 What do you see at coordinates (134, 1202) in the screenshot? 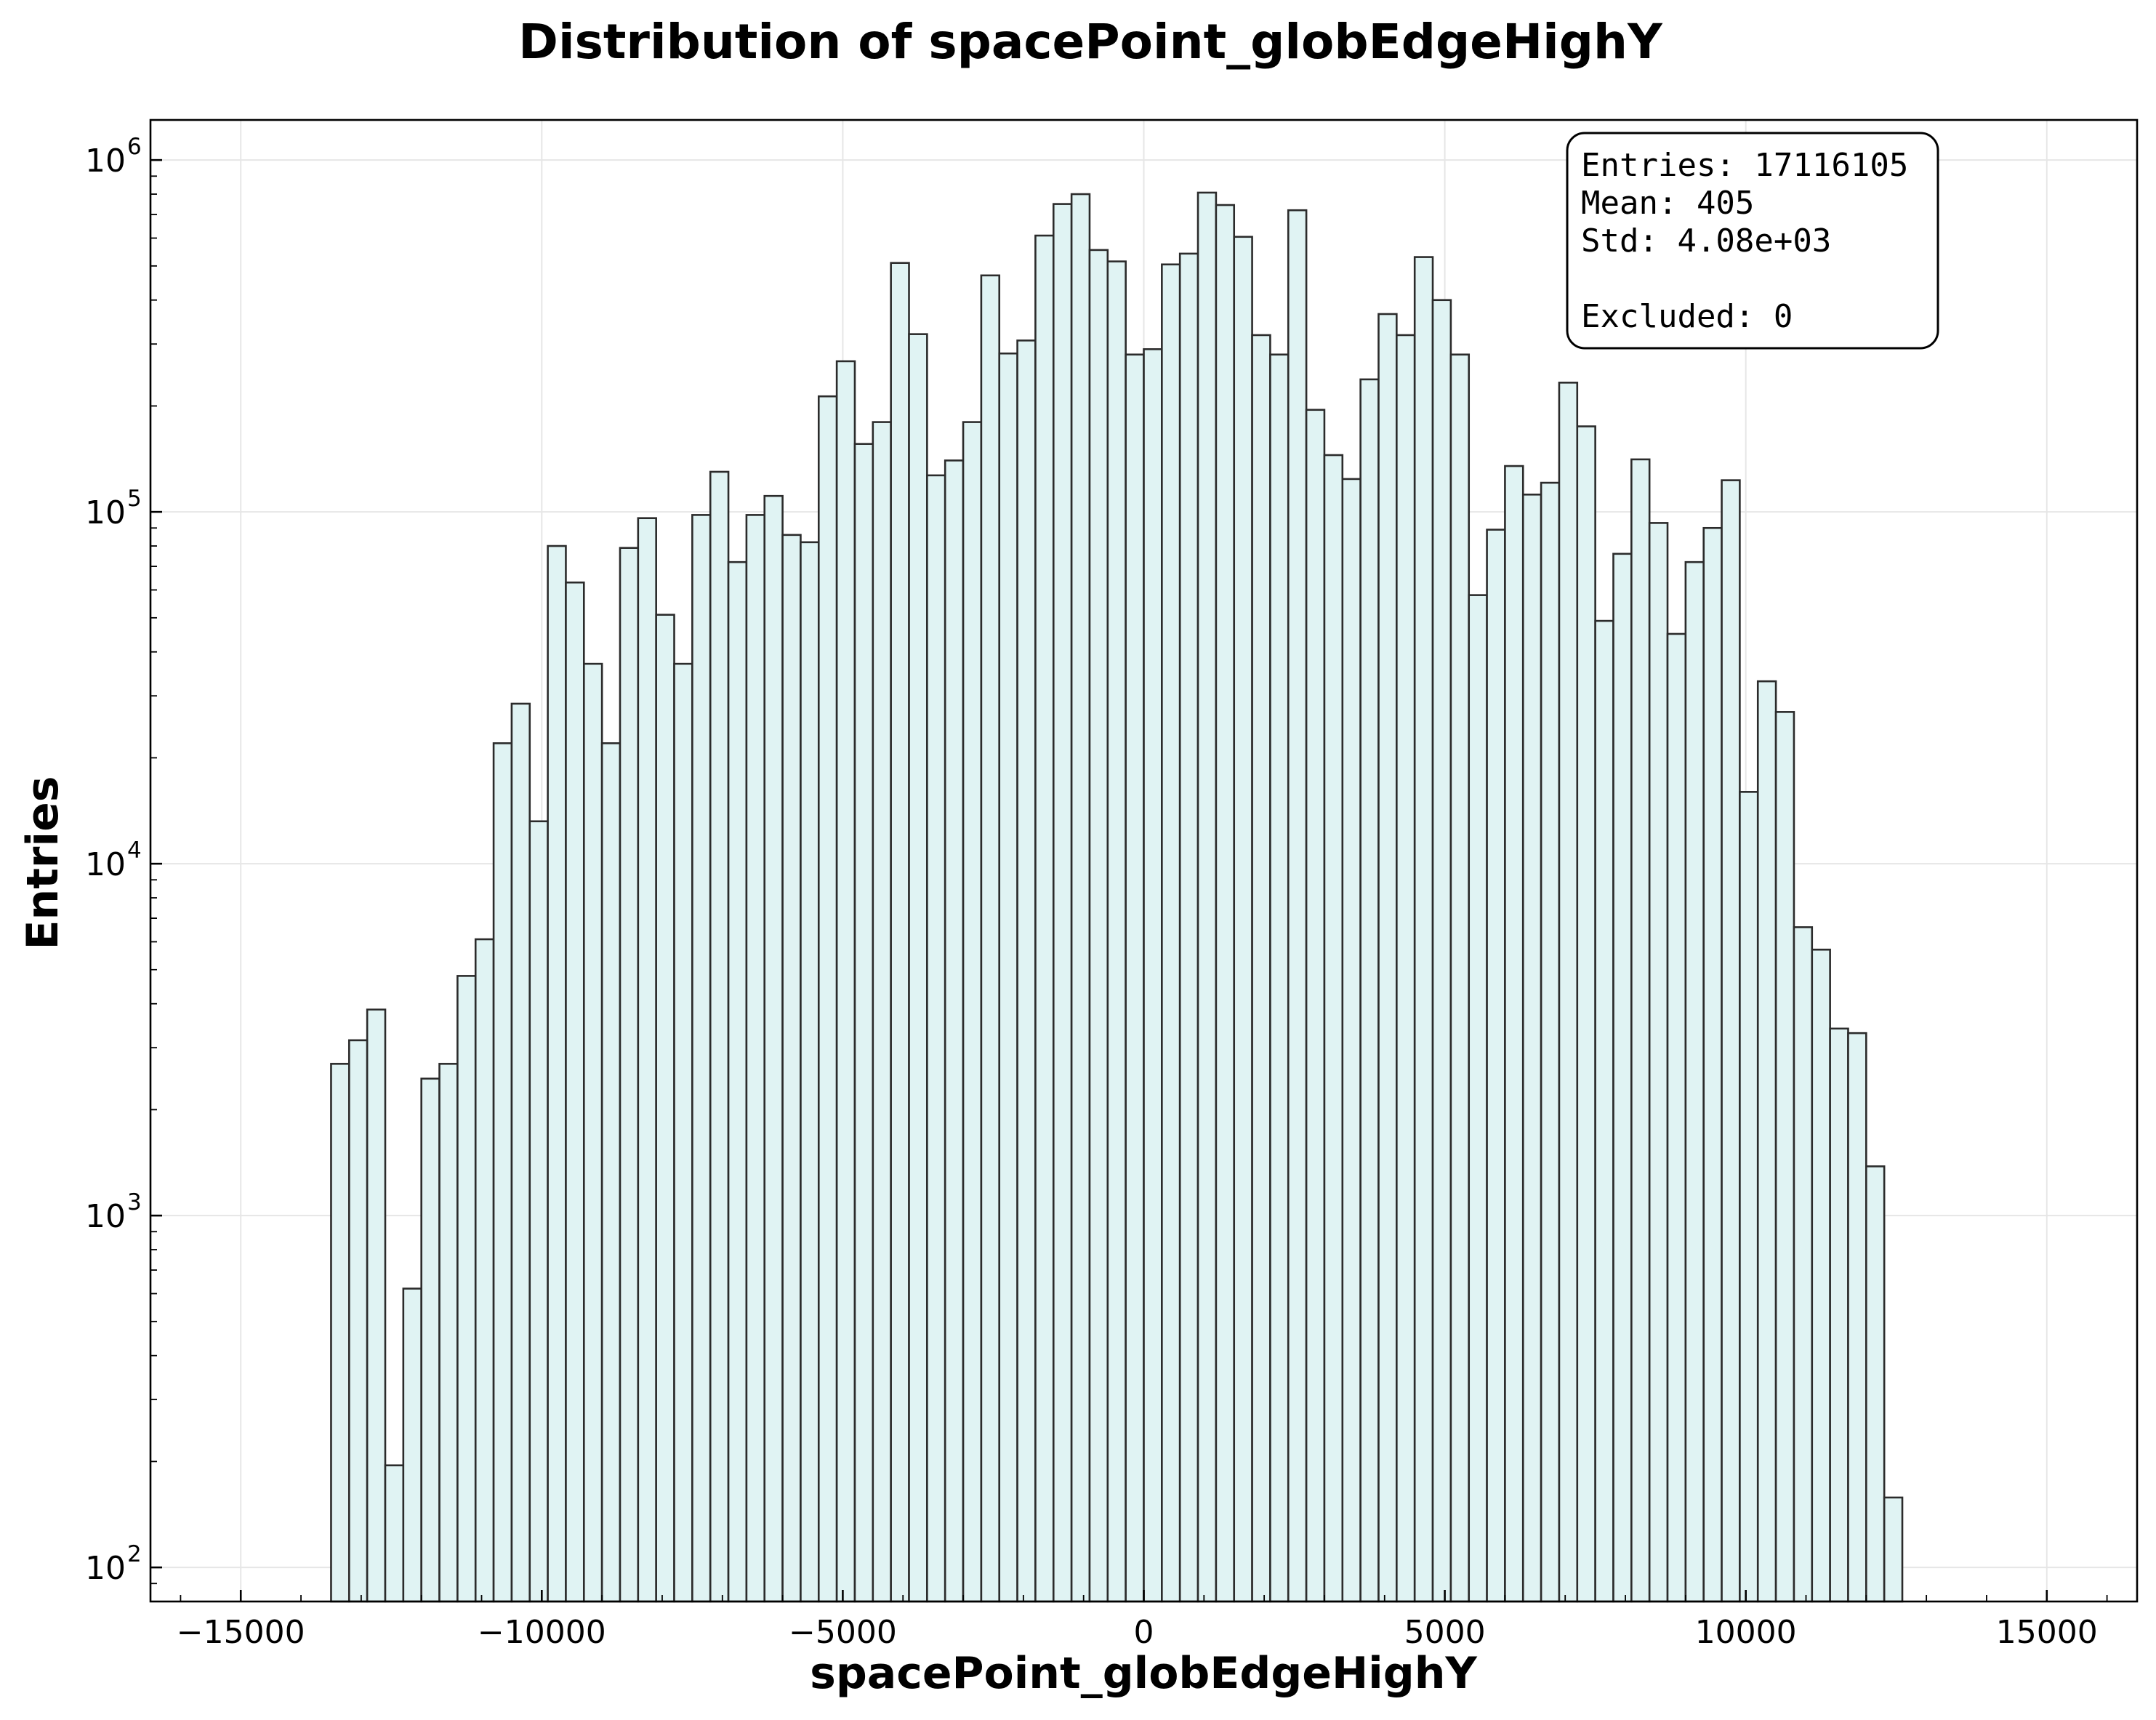
I see `y-tick-exponent: 3` at bounding box center [134, 1202].